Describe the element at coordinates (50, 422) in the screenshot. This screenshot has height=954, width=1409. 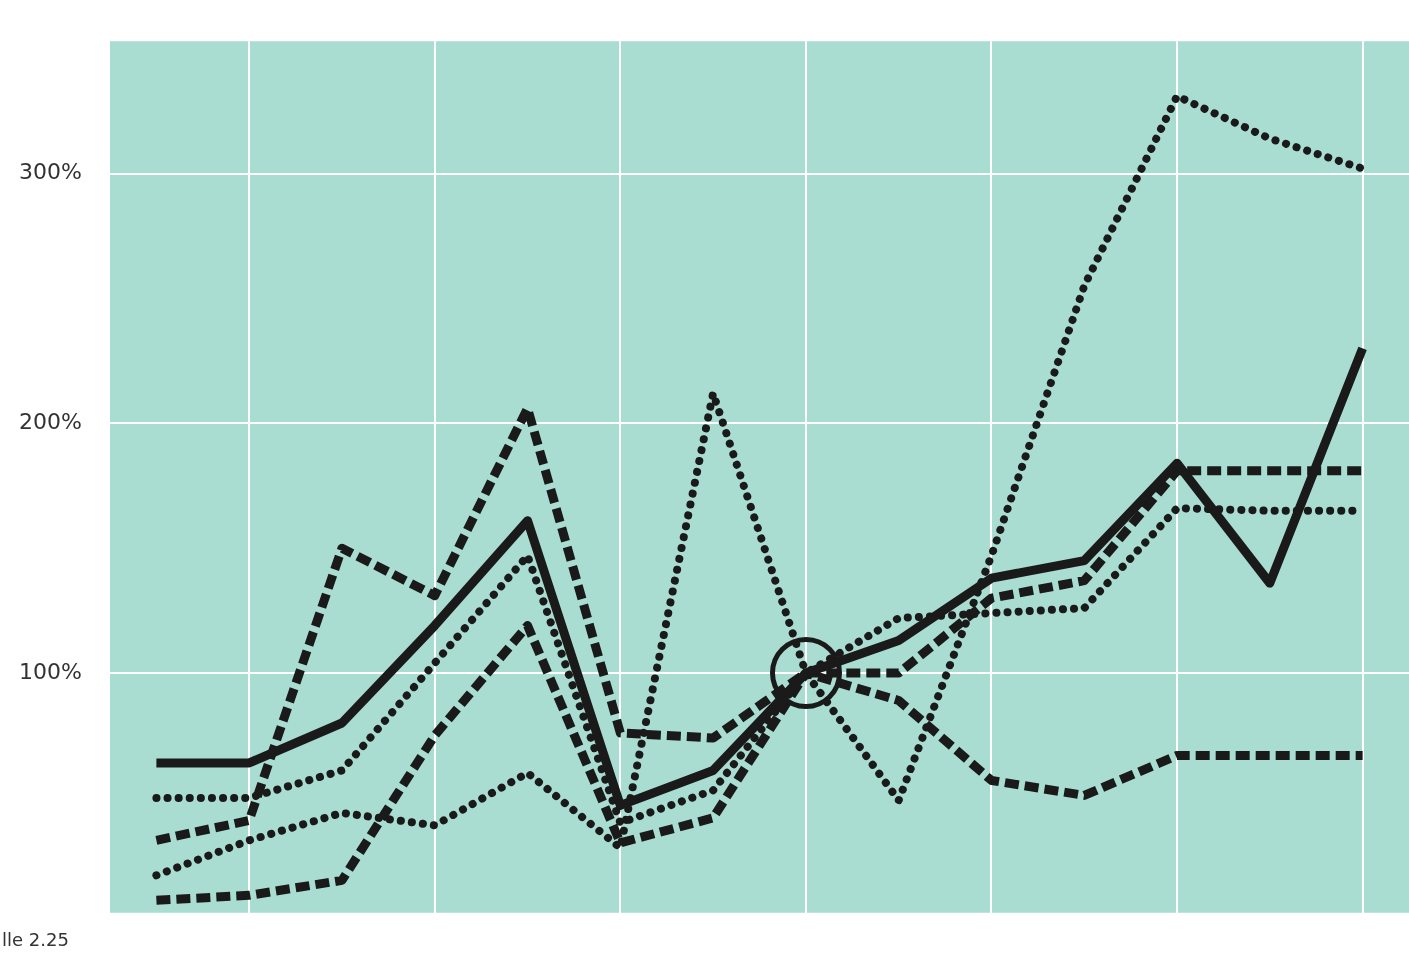
I see `y-tick-label: 200%` at that location.